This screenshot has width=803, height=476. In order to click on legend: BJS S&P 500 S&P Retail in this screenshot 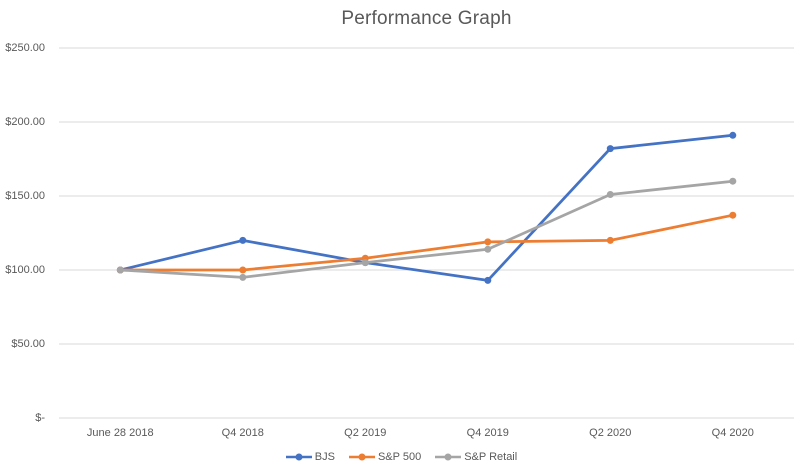, I will do `click(401, 457)`.